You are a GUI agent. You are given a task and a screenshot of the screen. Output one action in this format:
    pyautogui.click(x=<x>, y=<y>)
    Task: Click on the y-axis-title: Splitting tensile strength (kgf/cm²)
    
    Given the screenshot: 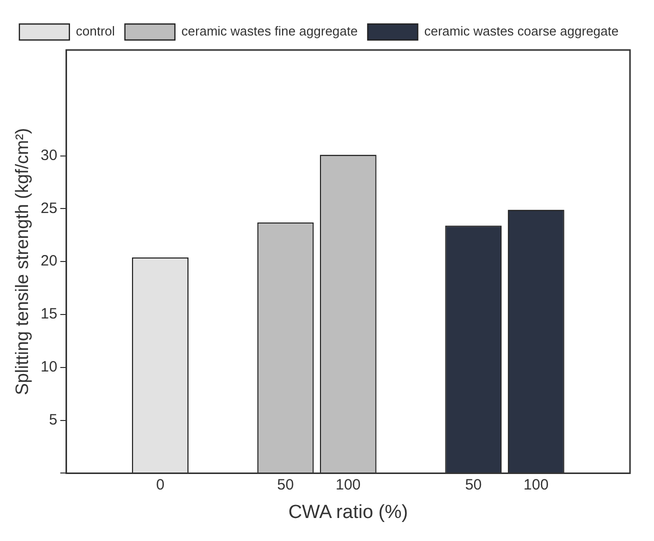 What is the action you would take?
    pyautogui.click(x=22, y=262)
    